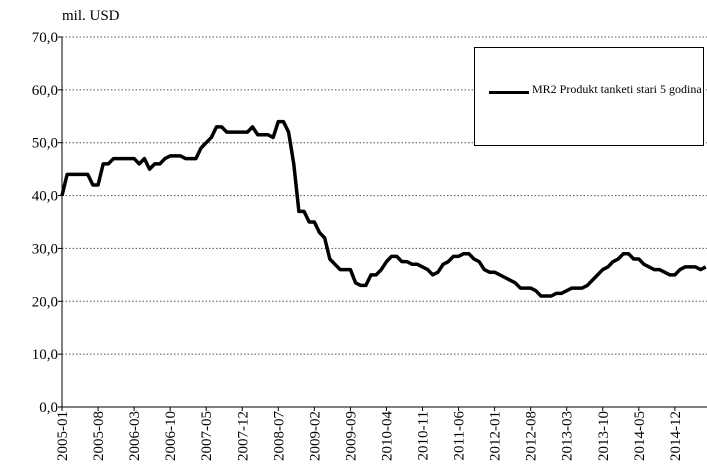 The image size is (707, 476). I want to click on y-tick-label: 10,0, so click(45, 355).